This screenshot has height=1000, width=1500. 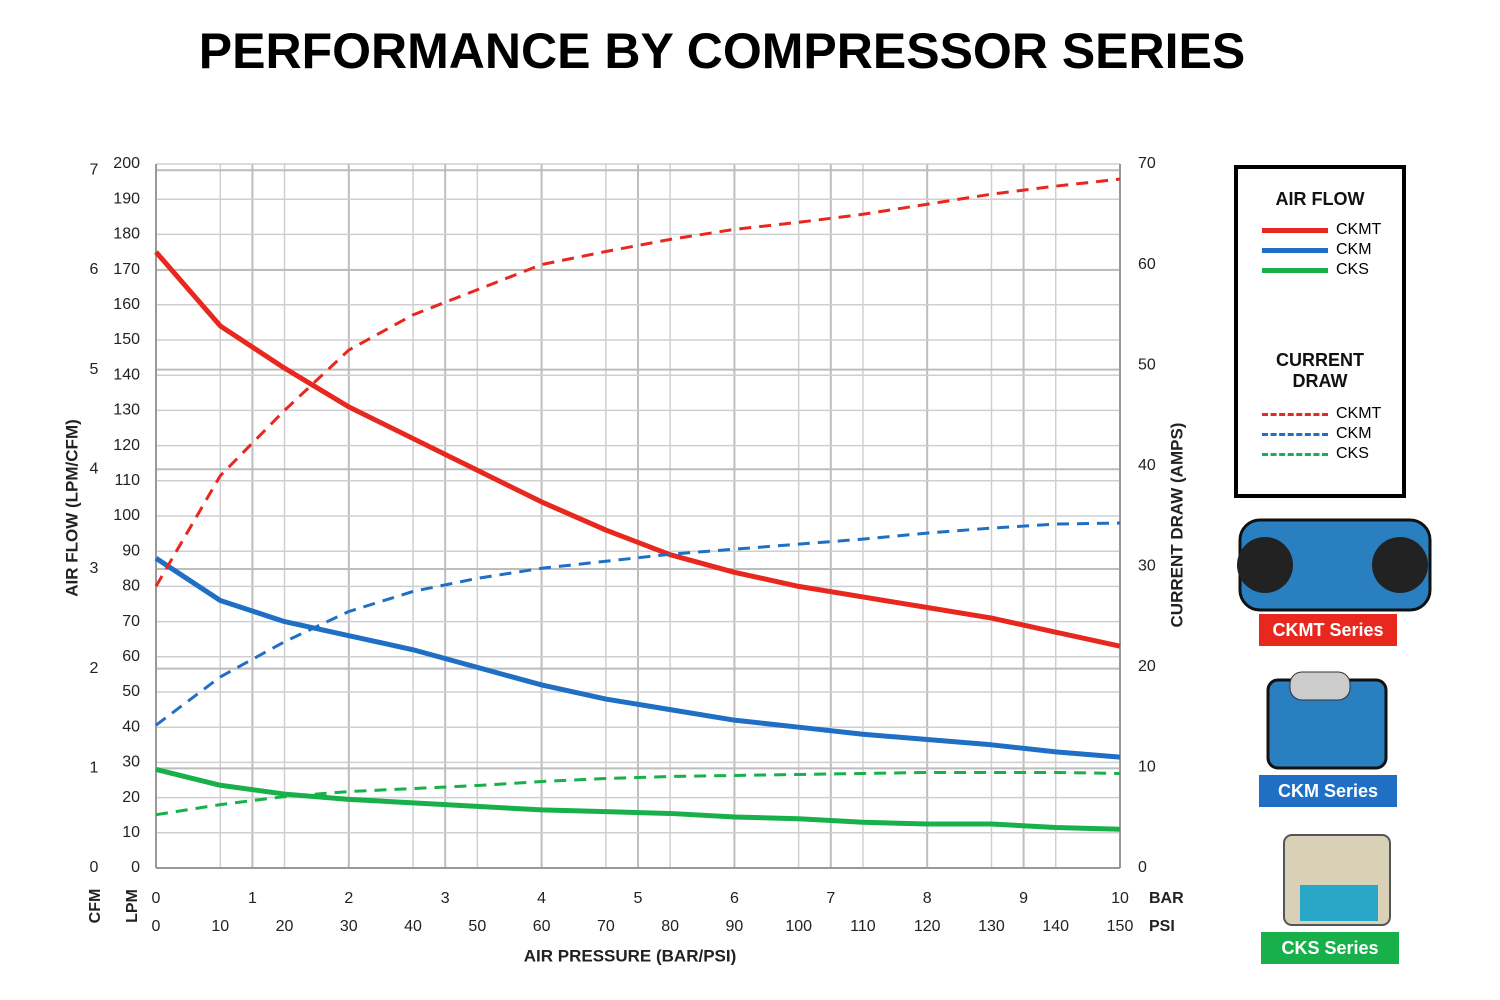 I want to click on y-axis-label: AIR FLOW (LPM/CFM), so click(x=71, y=508).